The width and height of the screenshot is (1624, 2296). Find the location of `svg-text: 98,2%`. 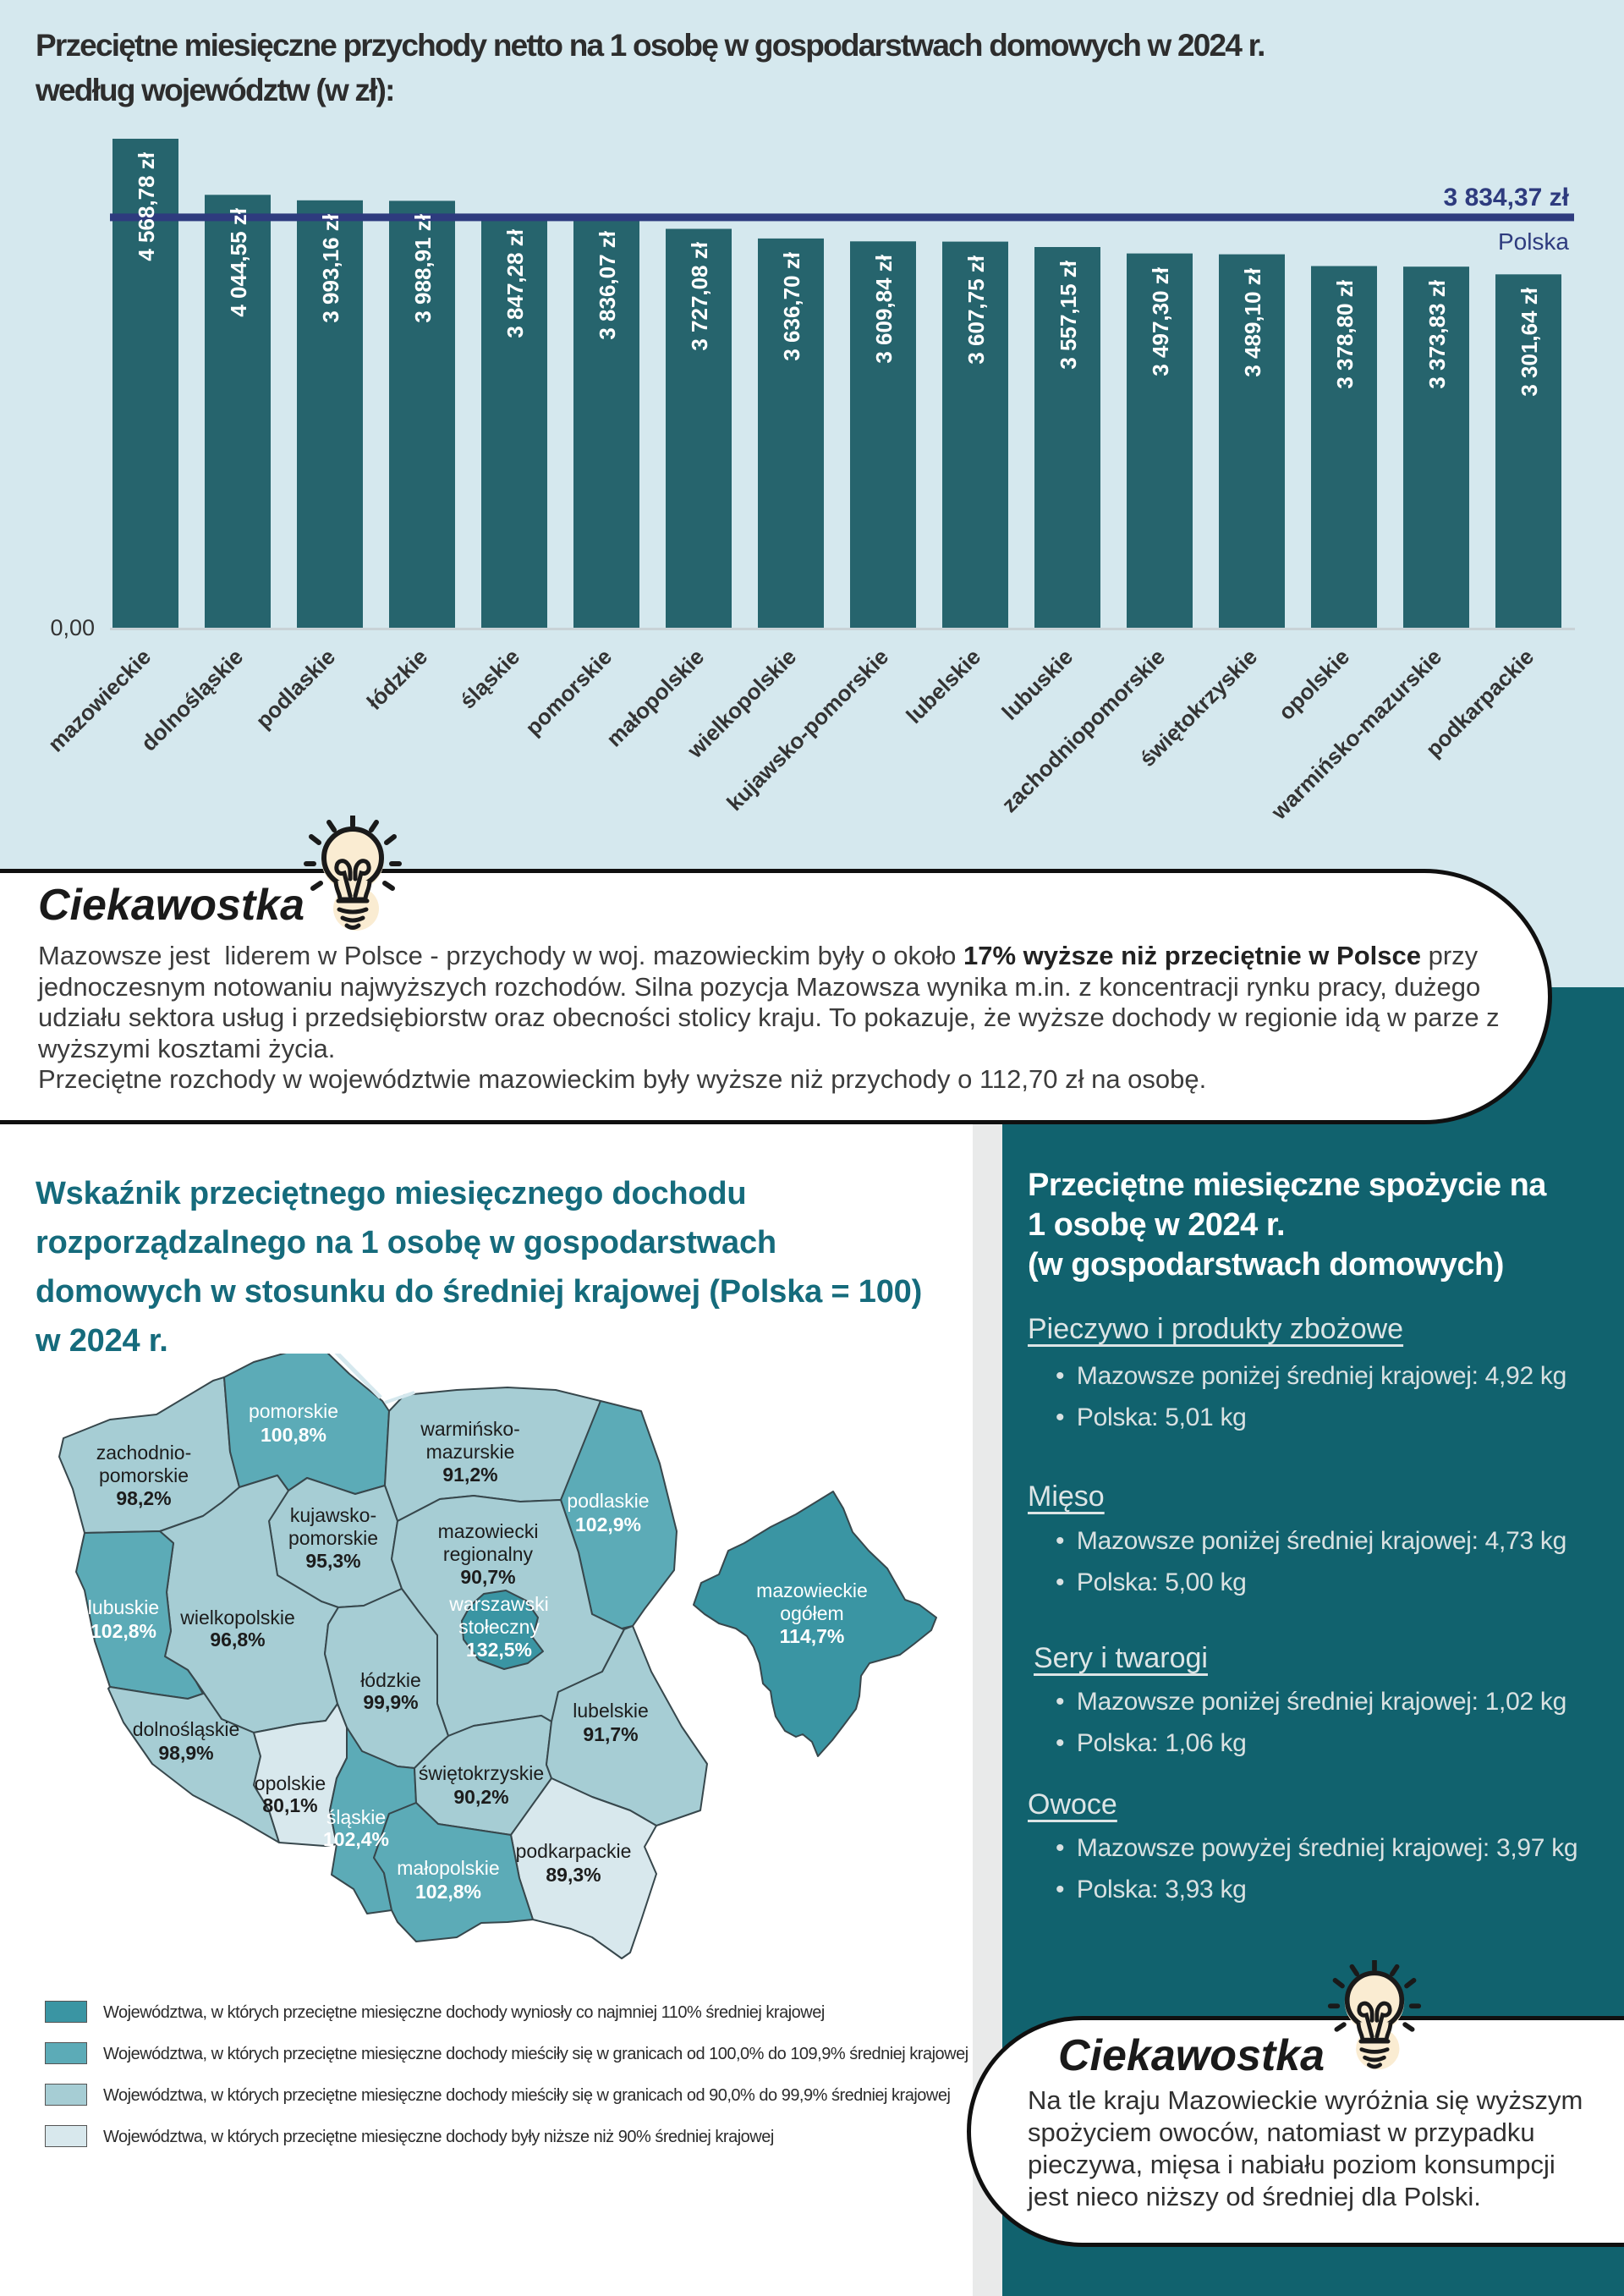

svg-text: 98,2% is located at coordinates (143, 1498).